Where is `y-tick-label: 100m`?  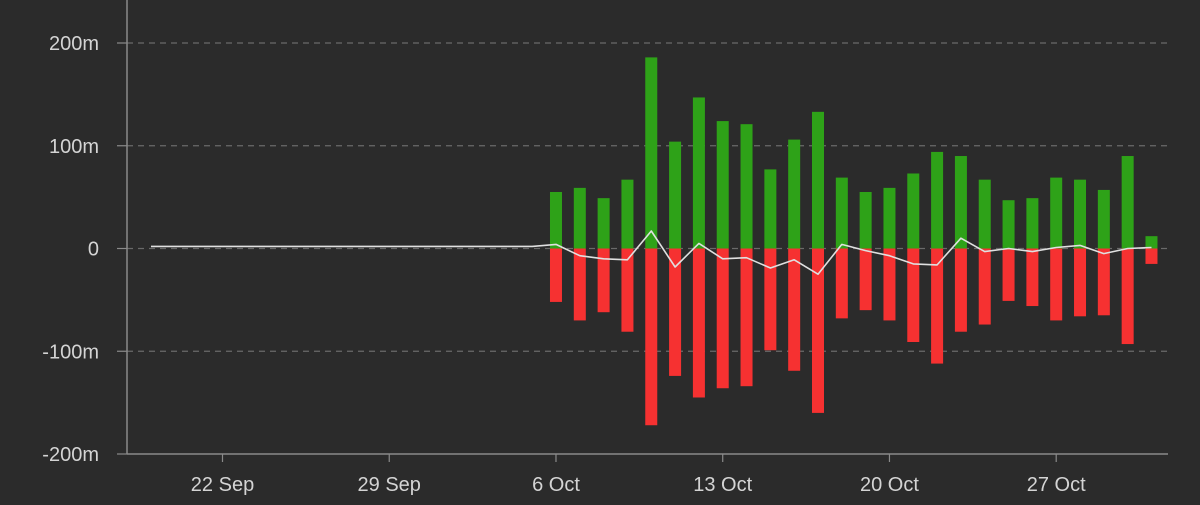
y-tick-label: 100m is located at coordinates (74, 147).